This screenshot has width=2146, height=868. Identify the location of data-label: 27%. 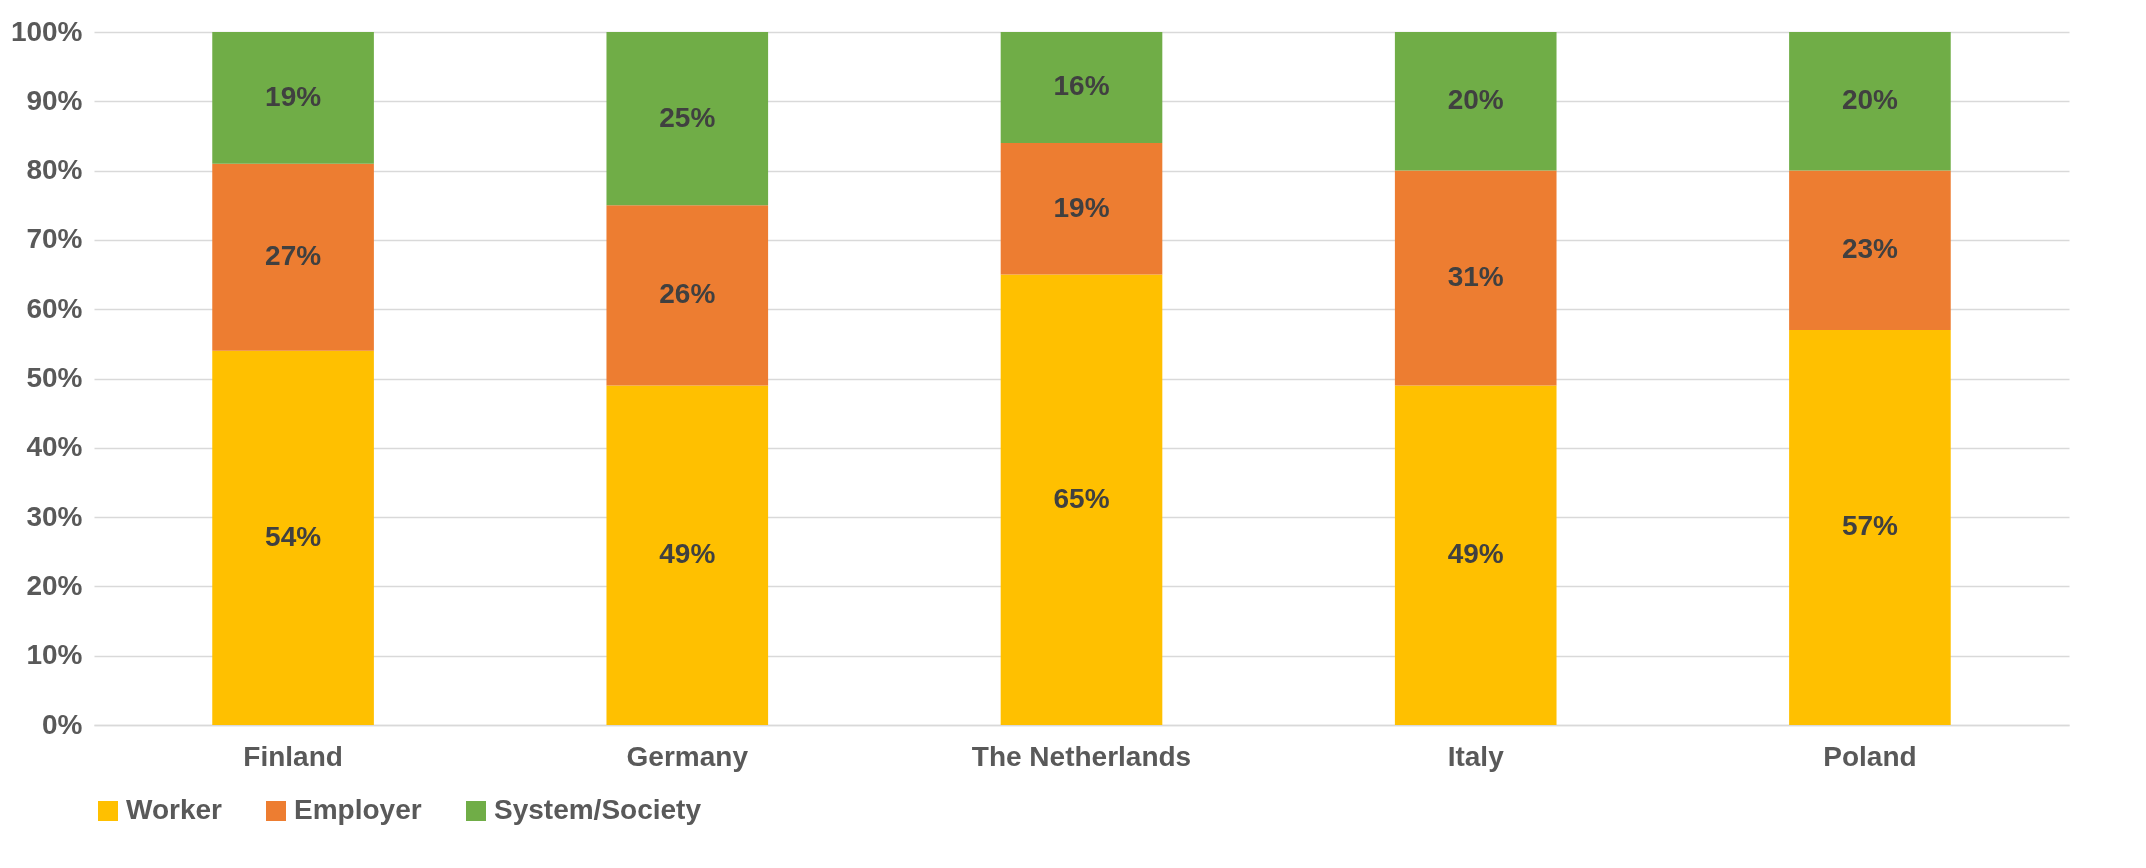
(293, 256).